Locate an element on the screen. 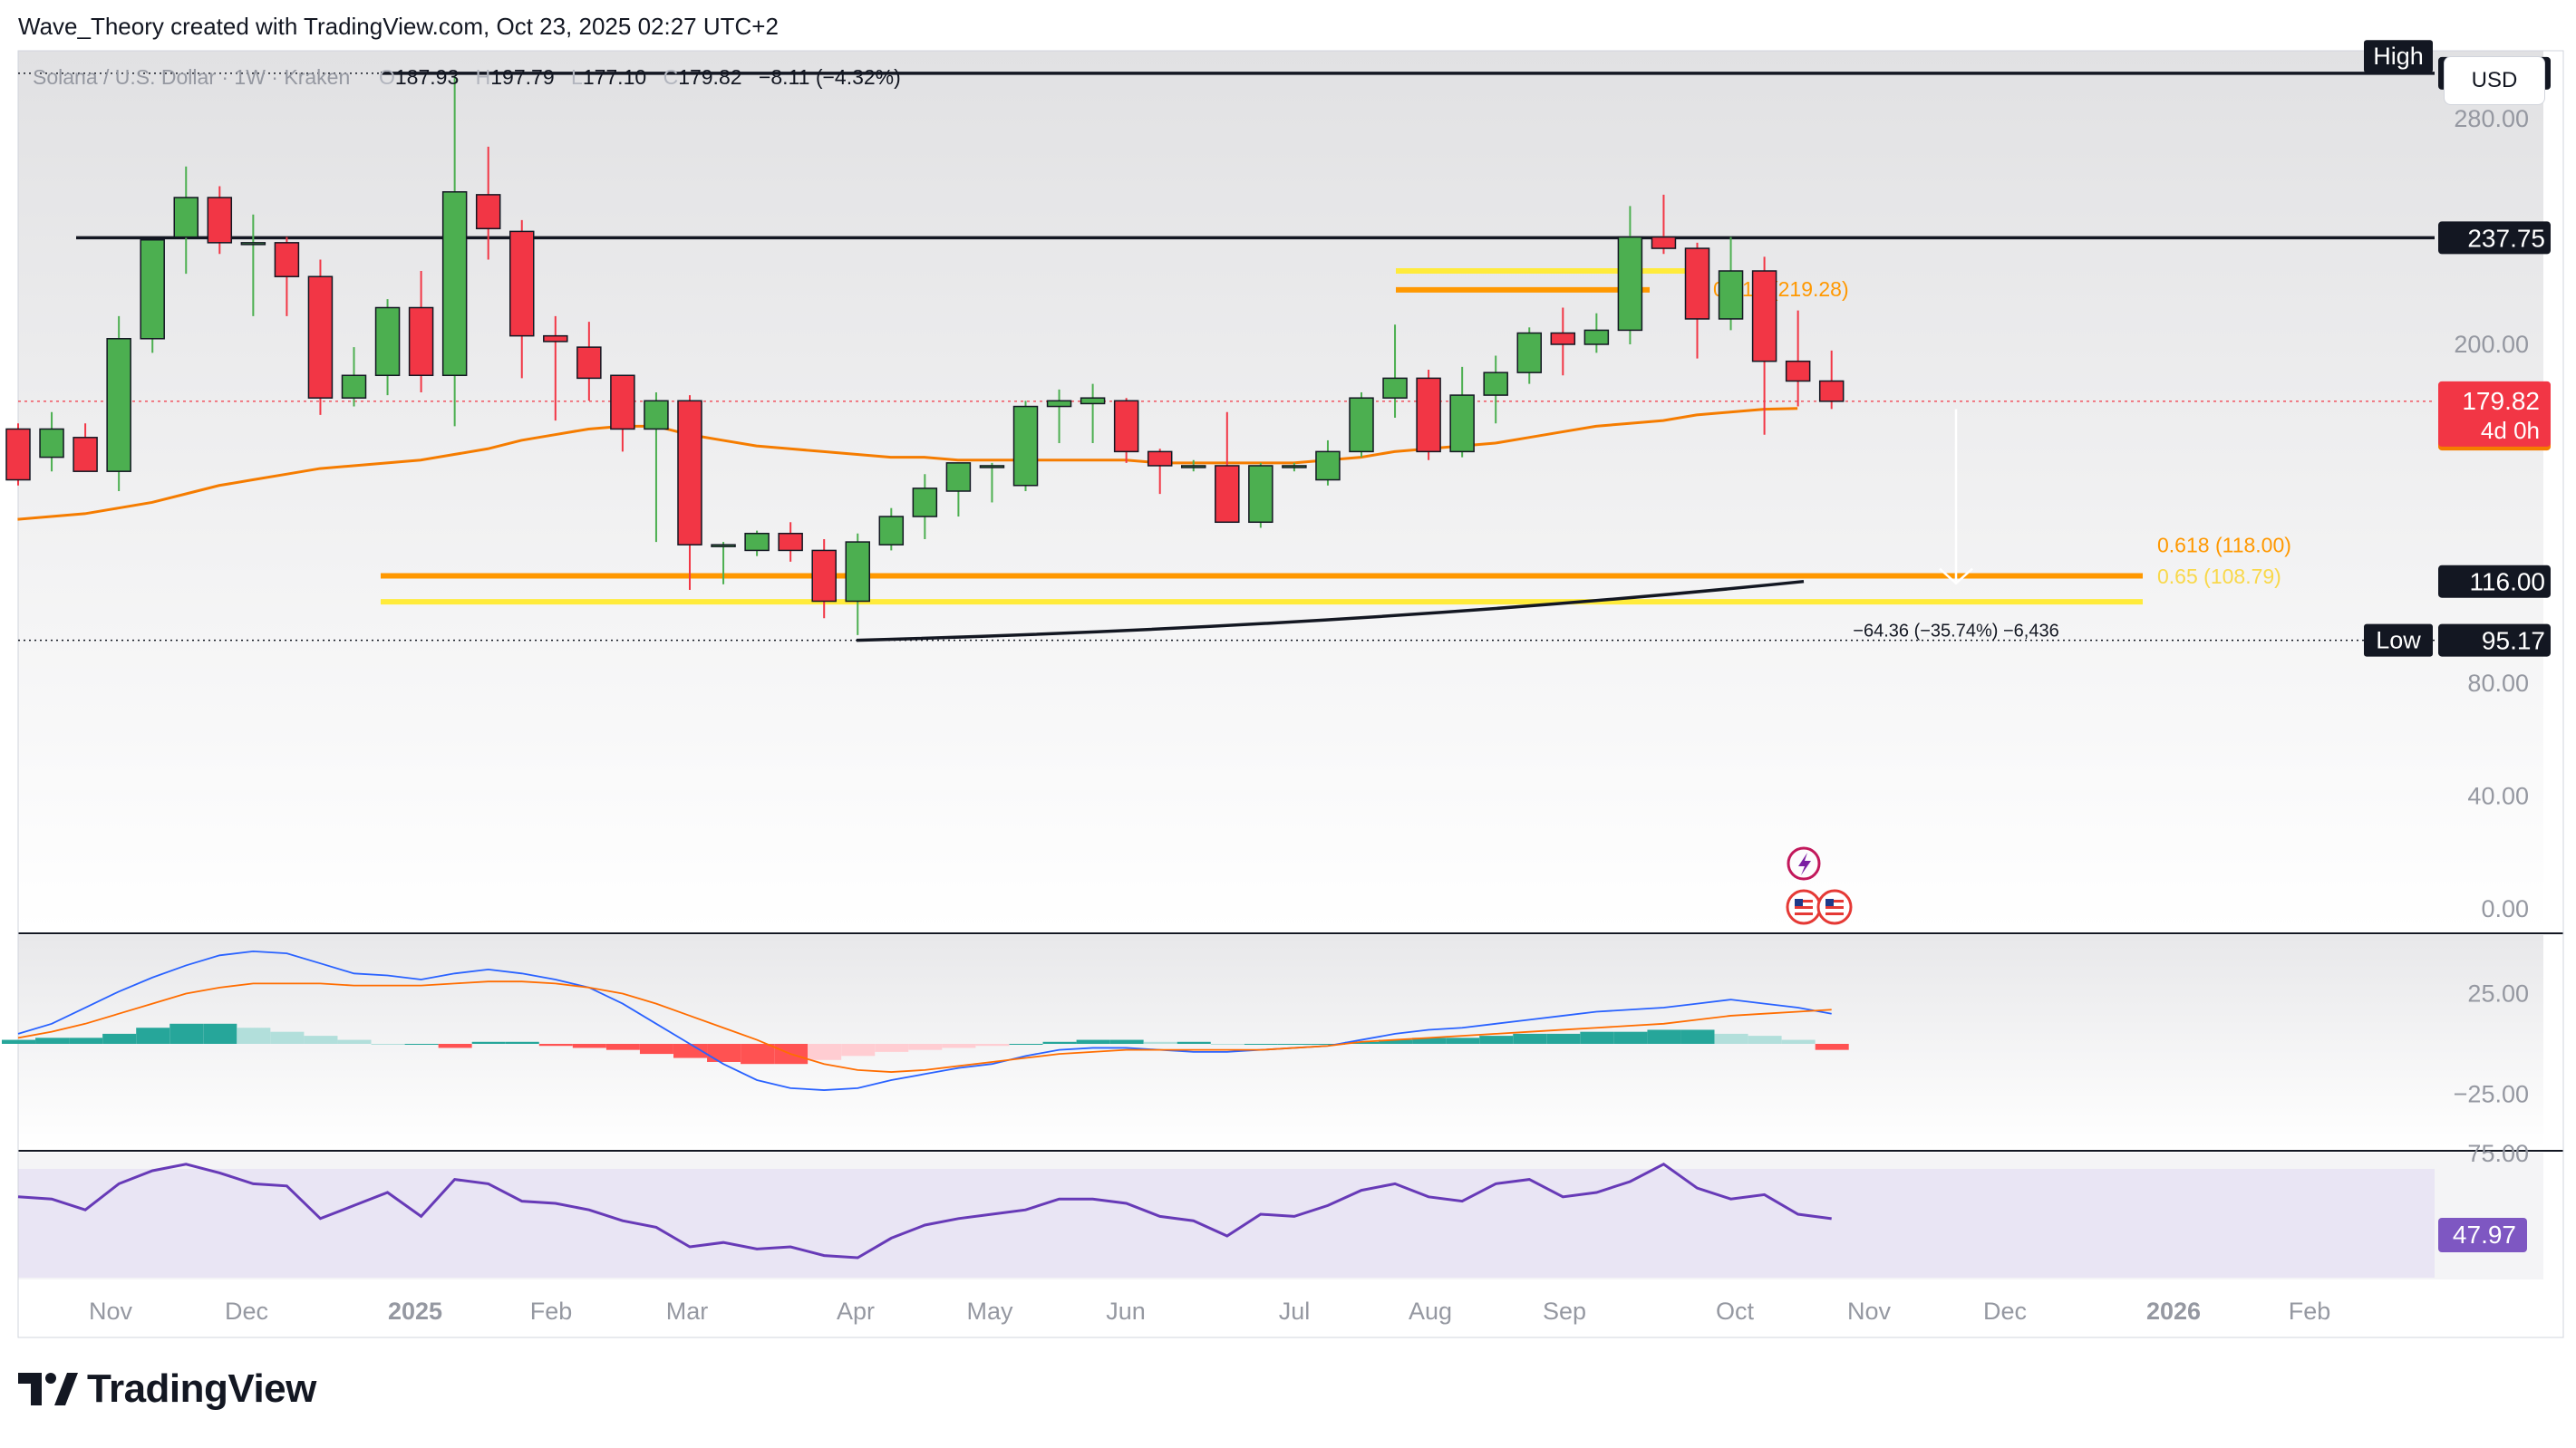 The width and height of the screenshot is (2576, 1448). low-value: 177.10 is located at coordinates (614, 77).